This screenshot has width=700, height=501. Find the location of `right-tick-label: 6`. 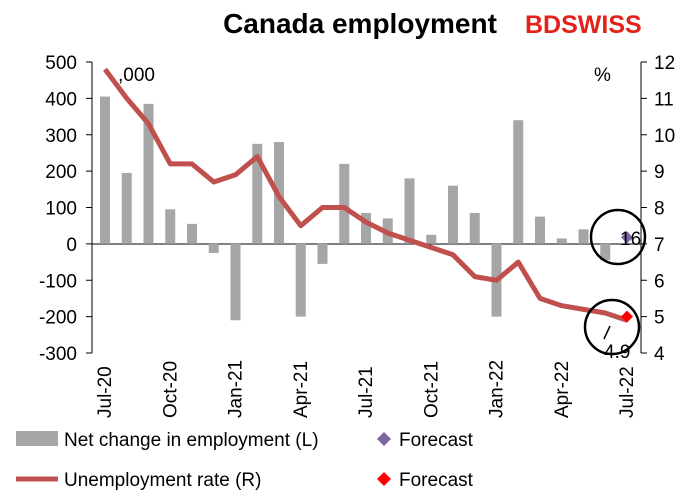

right-tick-label: 6 is located at coordinates (659, 281).